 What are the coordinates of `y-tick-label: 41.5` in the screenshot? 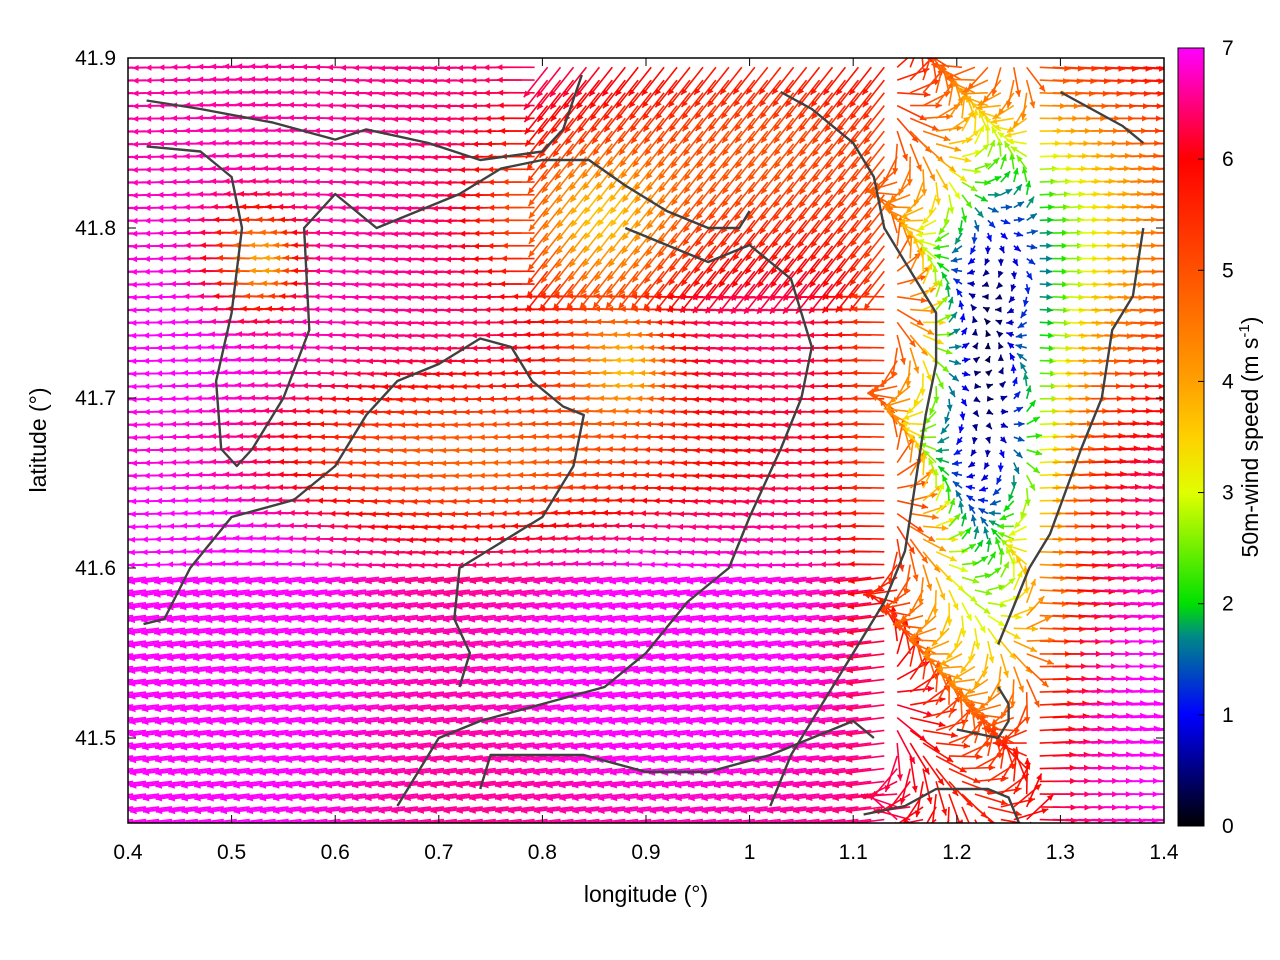 It's located at (95, 738).